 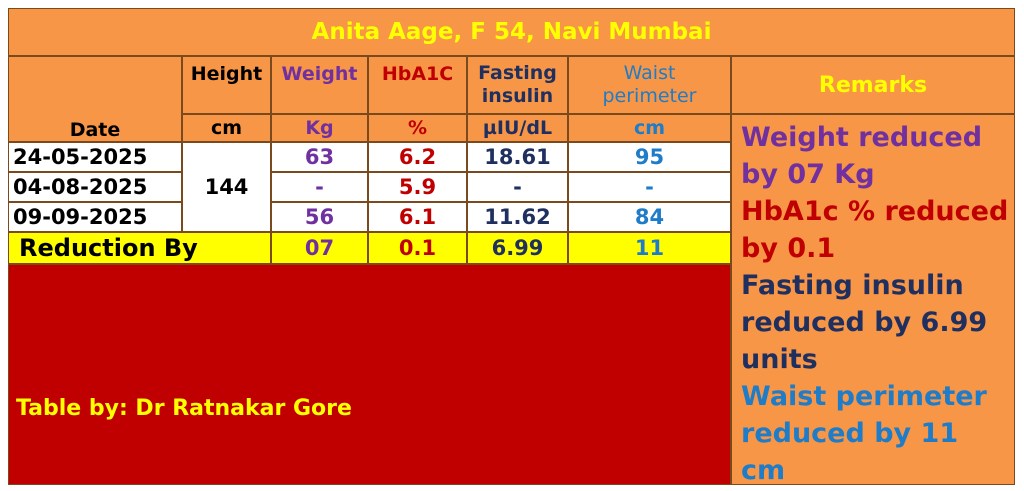 I want to click on remark-hba1c: HbA1c % reduced by 0.1, so click(x=875, y=230).